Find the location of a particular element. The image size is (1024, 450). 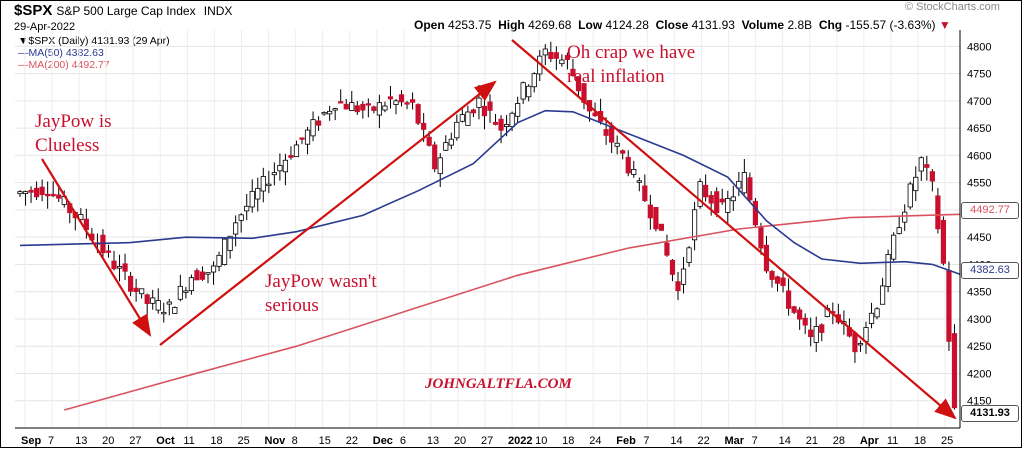

close-tag: 4131.93 is located at coordinates (990, 413).